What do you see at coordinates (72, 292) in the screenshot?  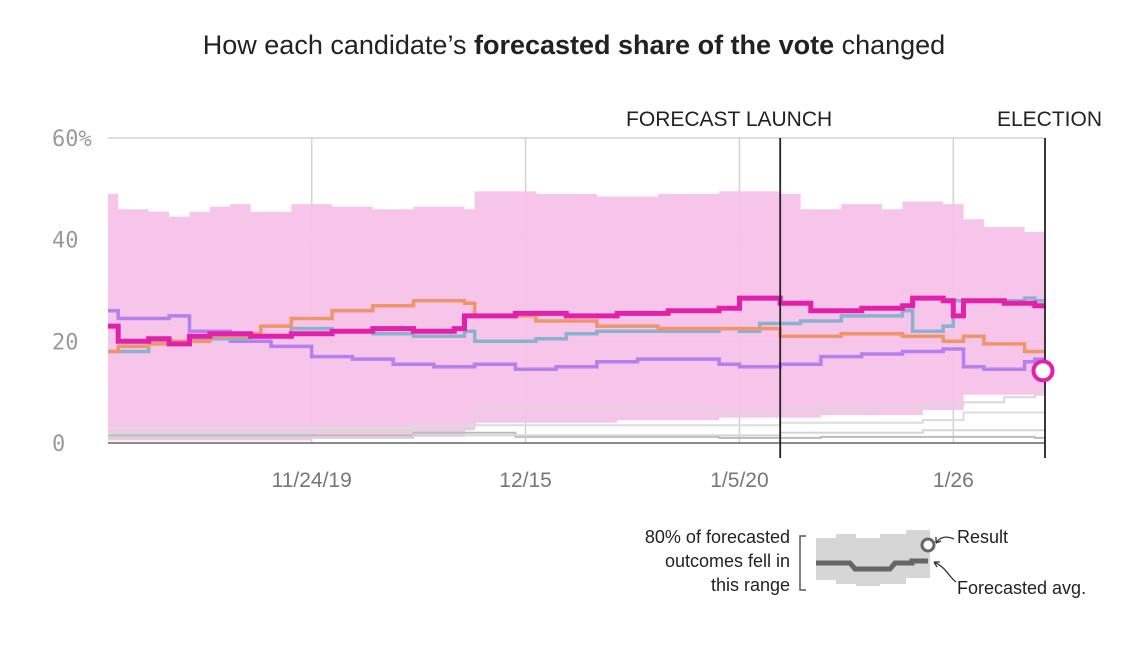 I see `y-axis: 60% 40 20 0` at bounding box center [72, 292].